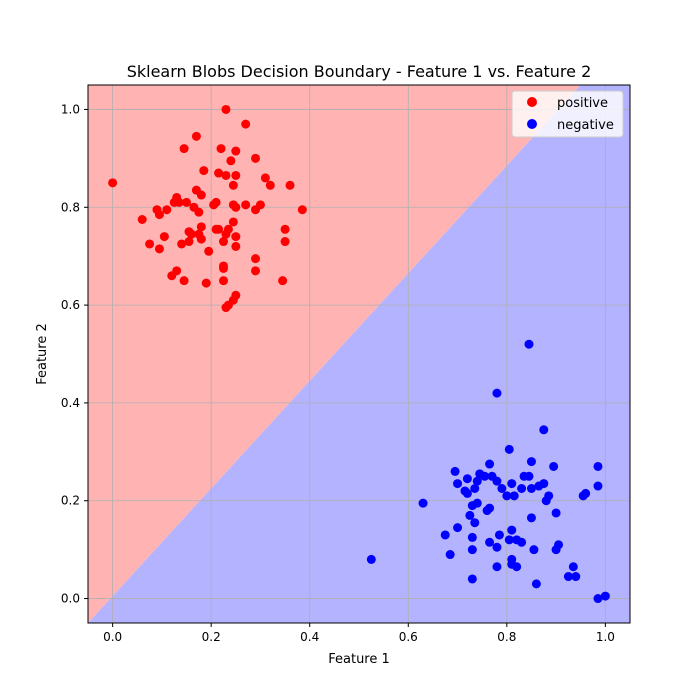  What do you see at coordinates (605, 637) in the screenshot?
I see `x-tick-label: 1.0` at bounding box center [605, 637].